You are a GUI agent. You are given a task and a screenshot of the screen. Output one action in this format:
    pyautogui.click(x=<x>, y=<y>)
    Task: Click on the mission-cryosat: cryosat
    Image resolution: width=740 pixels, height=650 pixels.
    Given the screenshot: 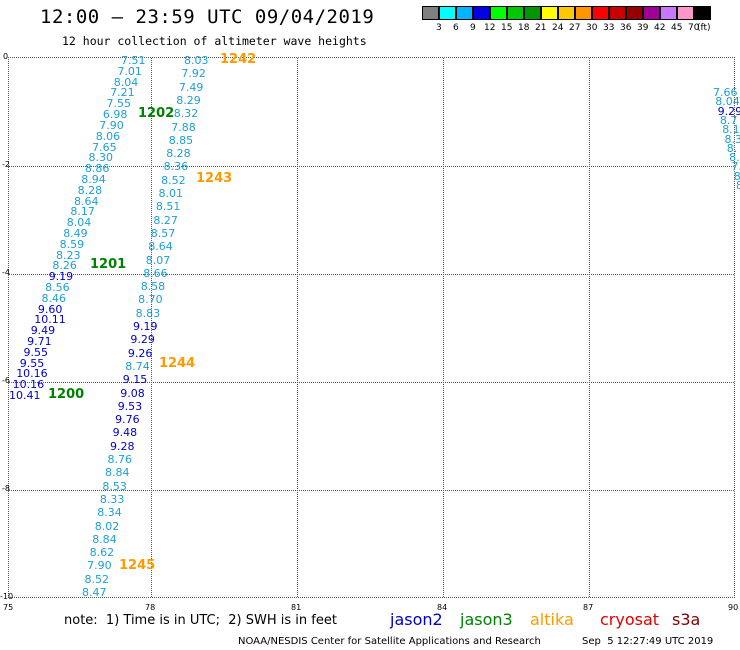 What is the action you would take?
    pyautogui.click(x=630, y=619)
    